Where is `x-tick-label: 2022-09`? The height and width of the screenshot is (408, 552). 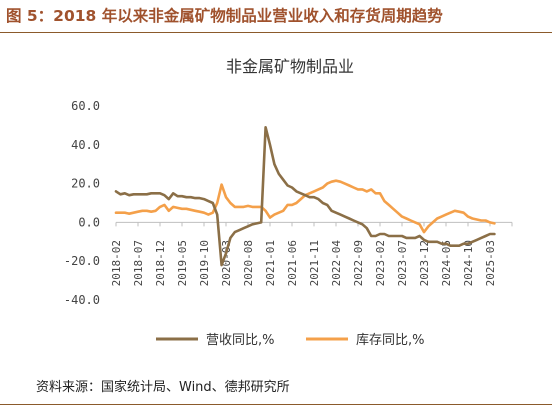 x-tick-label: 2022-09 is located at coordinates (358, 263).